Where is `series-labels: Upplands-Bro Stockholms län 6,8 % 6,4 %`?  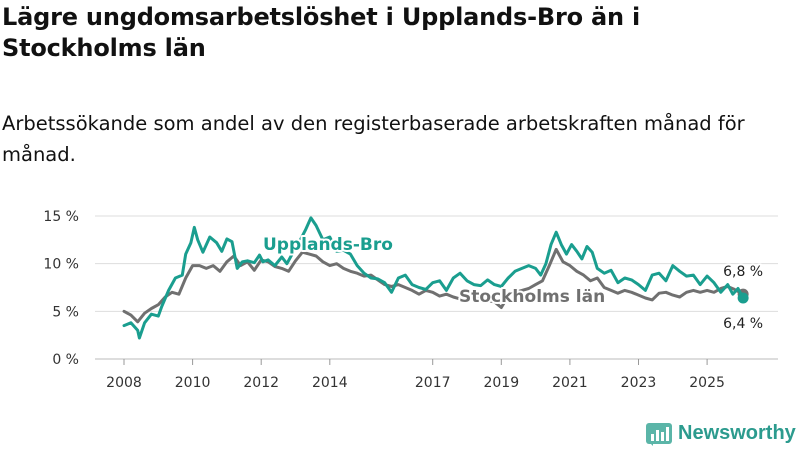
series-labels: Upplands-Bro Stockholms län 6,8 % 6,4 % is located at coordinates (513, 283).